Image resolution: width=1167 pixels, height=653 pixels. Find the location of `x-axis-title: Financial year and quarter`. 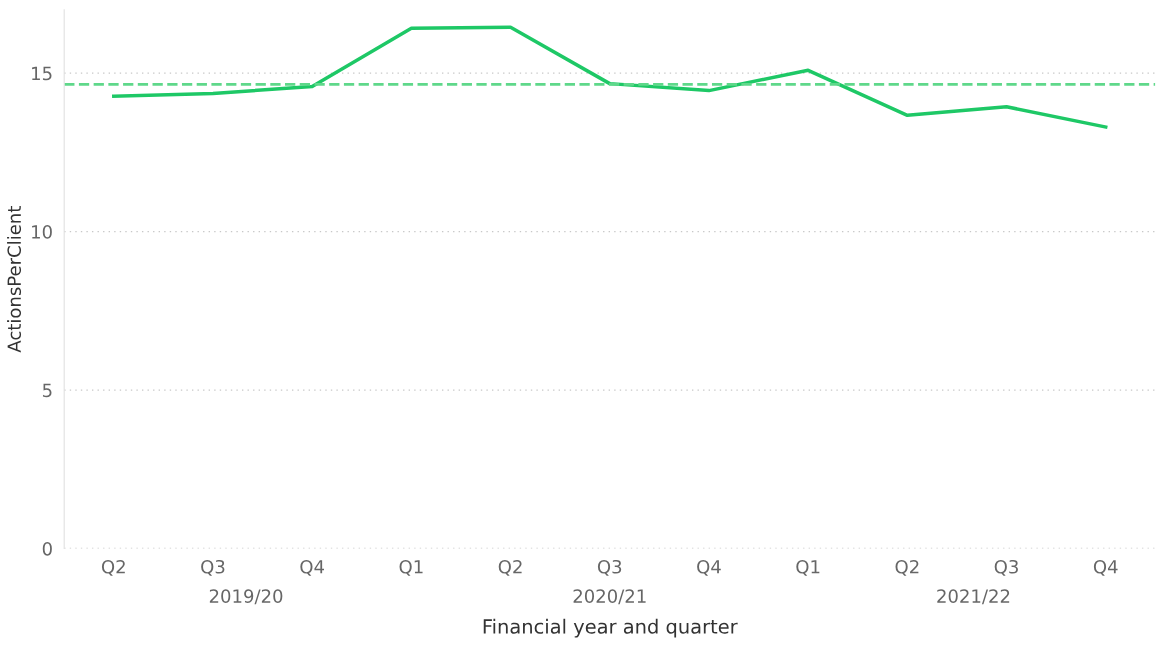

x-axis-title: Financial year and quarter is located at coordinates (610, 628).